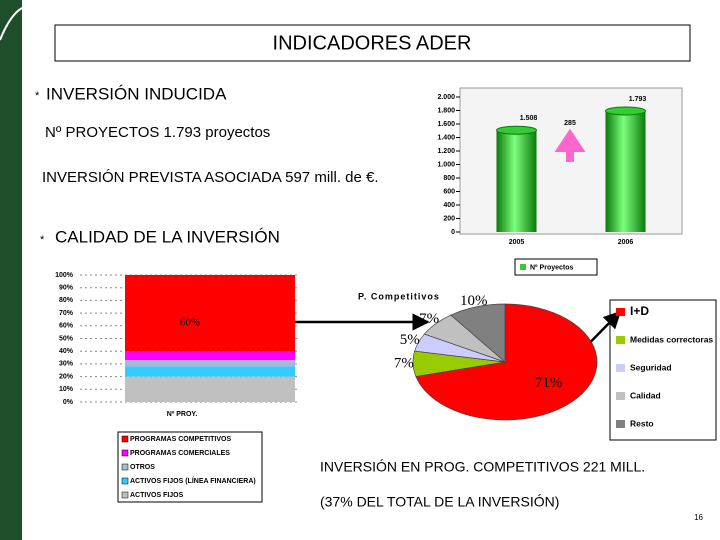 The height and width of the screenshot is (540, 720). What do you see at coordinates (410, 340) in the screenshot?
I see `value-label: 5%` at bounding box center [410, 340].